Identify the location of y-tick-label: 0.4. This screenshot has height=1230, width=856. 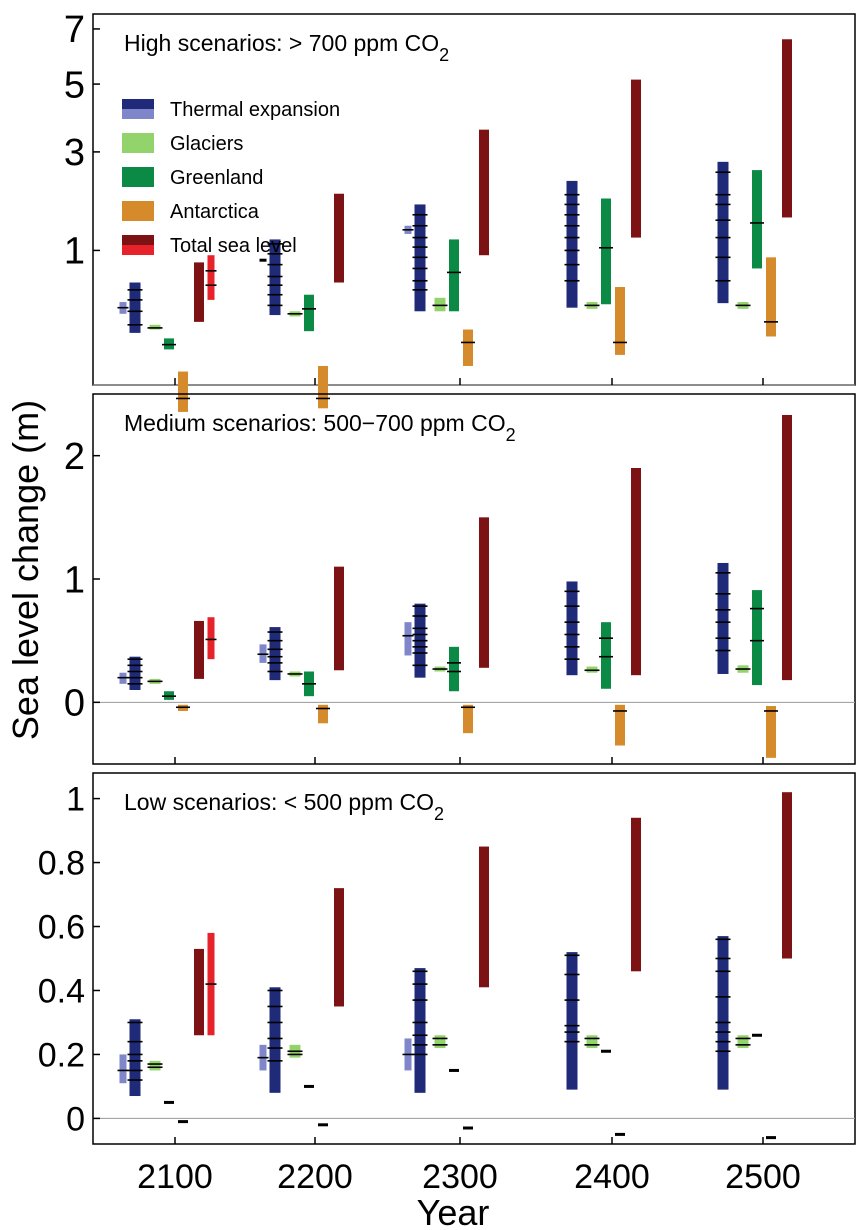
(61, 991).